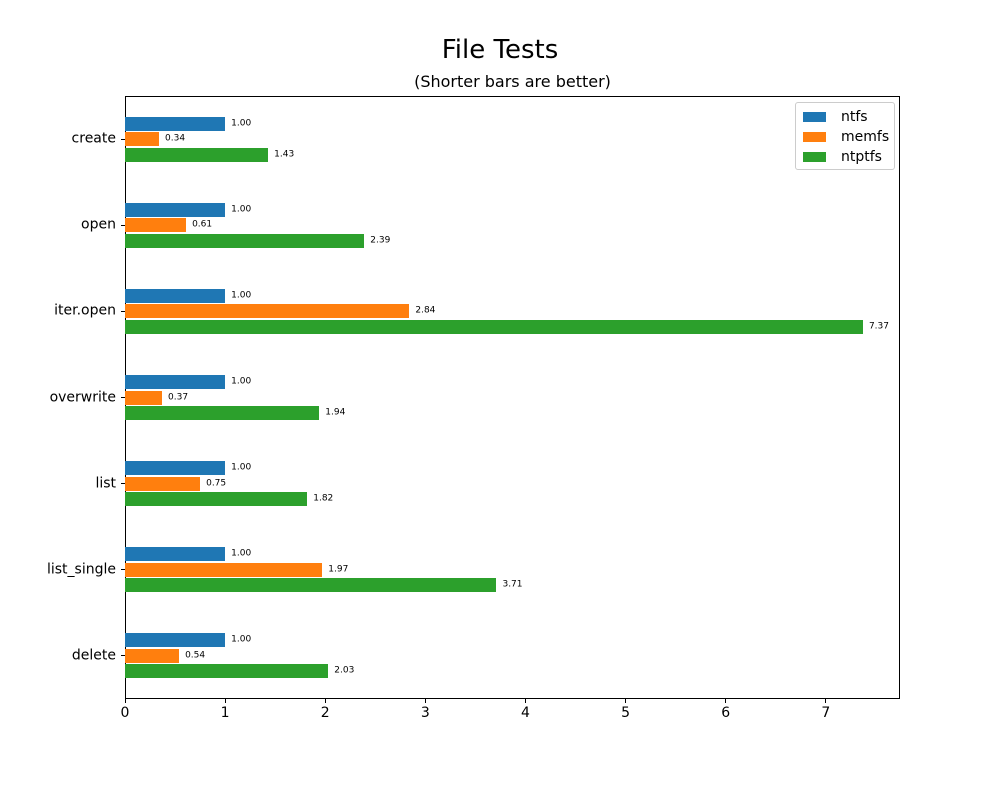 The image size is (1000, 800). I want to click on bar-value-label: 1.94, so click(335, 412).